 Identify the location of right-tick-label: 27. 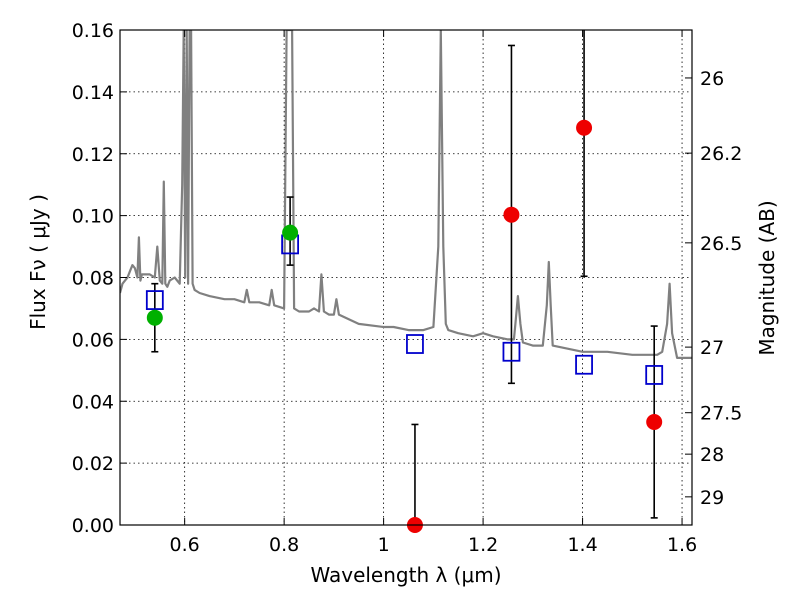
(712, 348).